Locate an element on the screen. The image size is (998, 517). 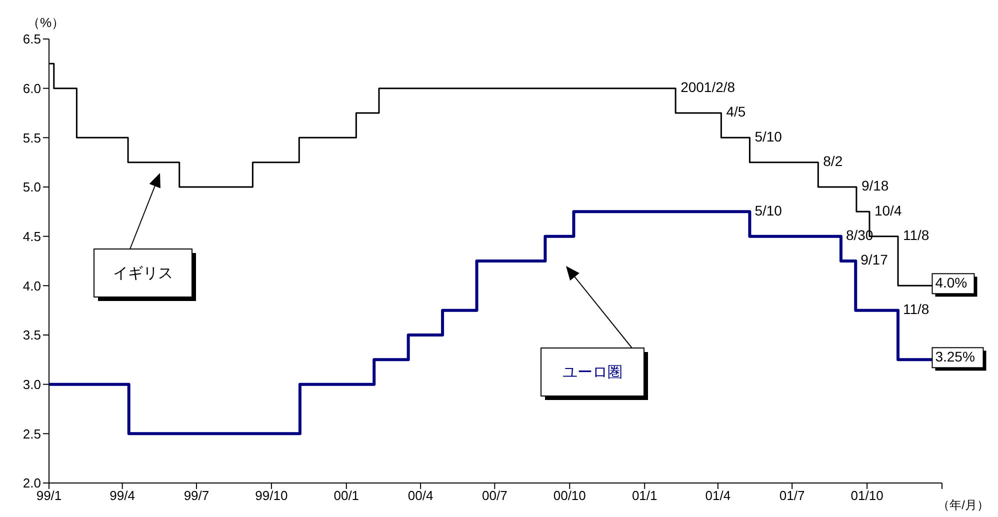
y-axis-title: （%） is located at coordinates (46, 22).